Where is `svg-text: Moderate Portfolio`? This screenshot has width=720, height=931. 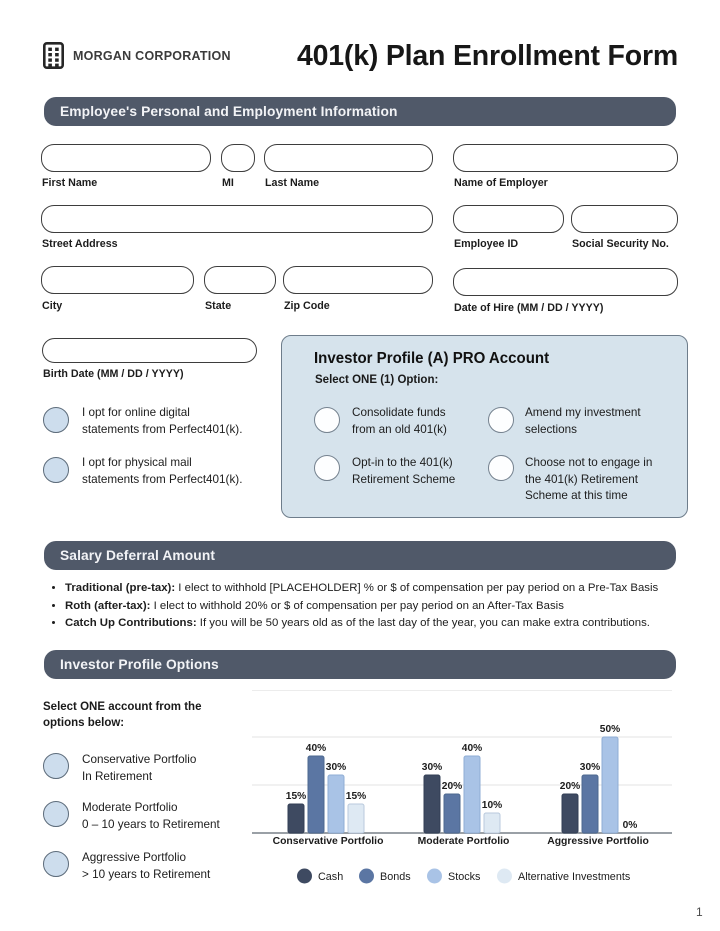
svg-text: Moderate Portfolio is located at coordinates (464, 841).